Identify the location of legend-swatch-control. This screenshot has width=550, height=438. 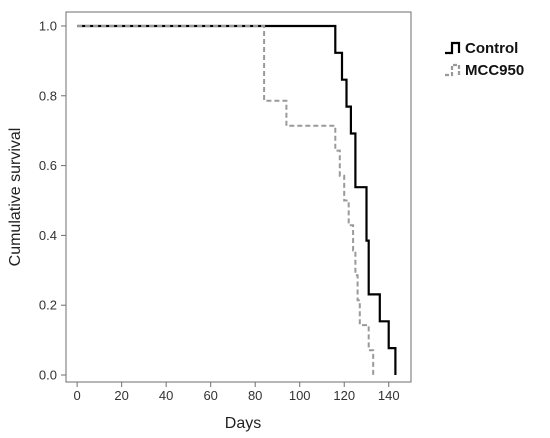
(453, 48).